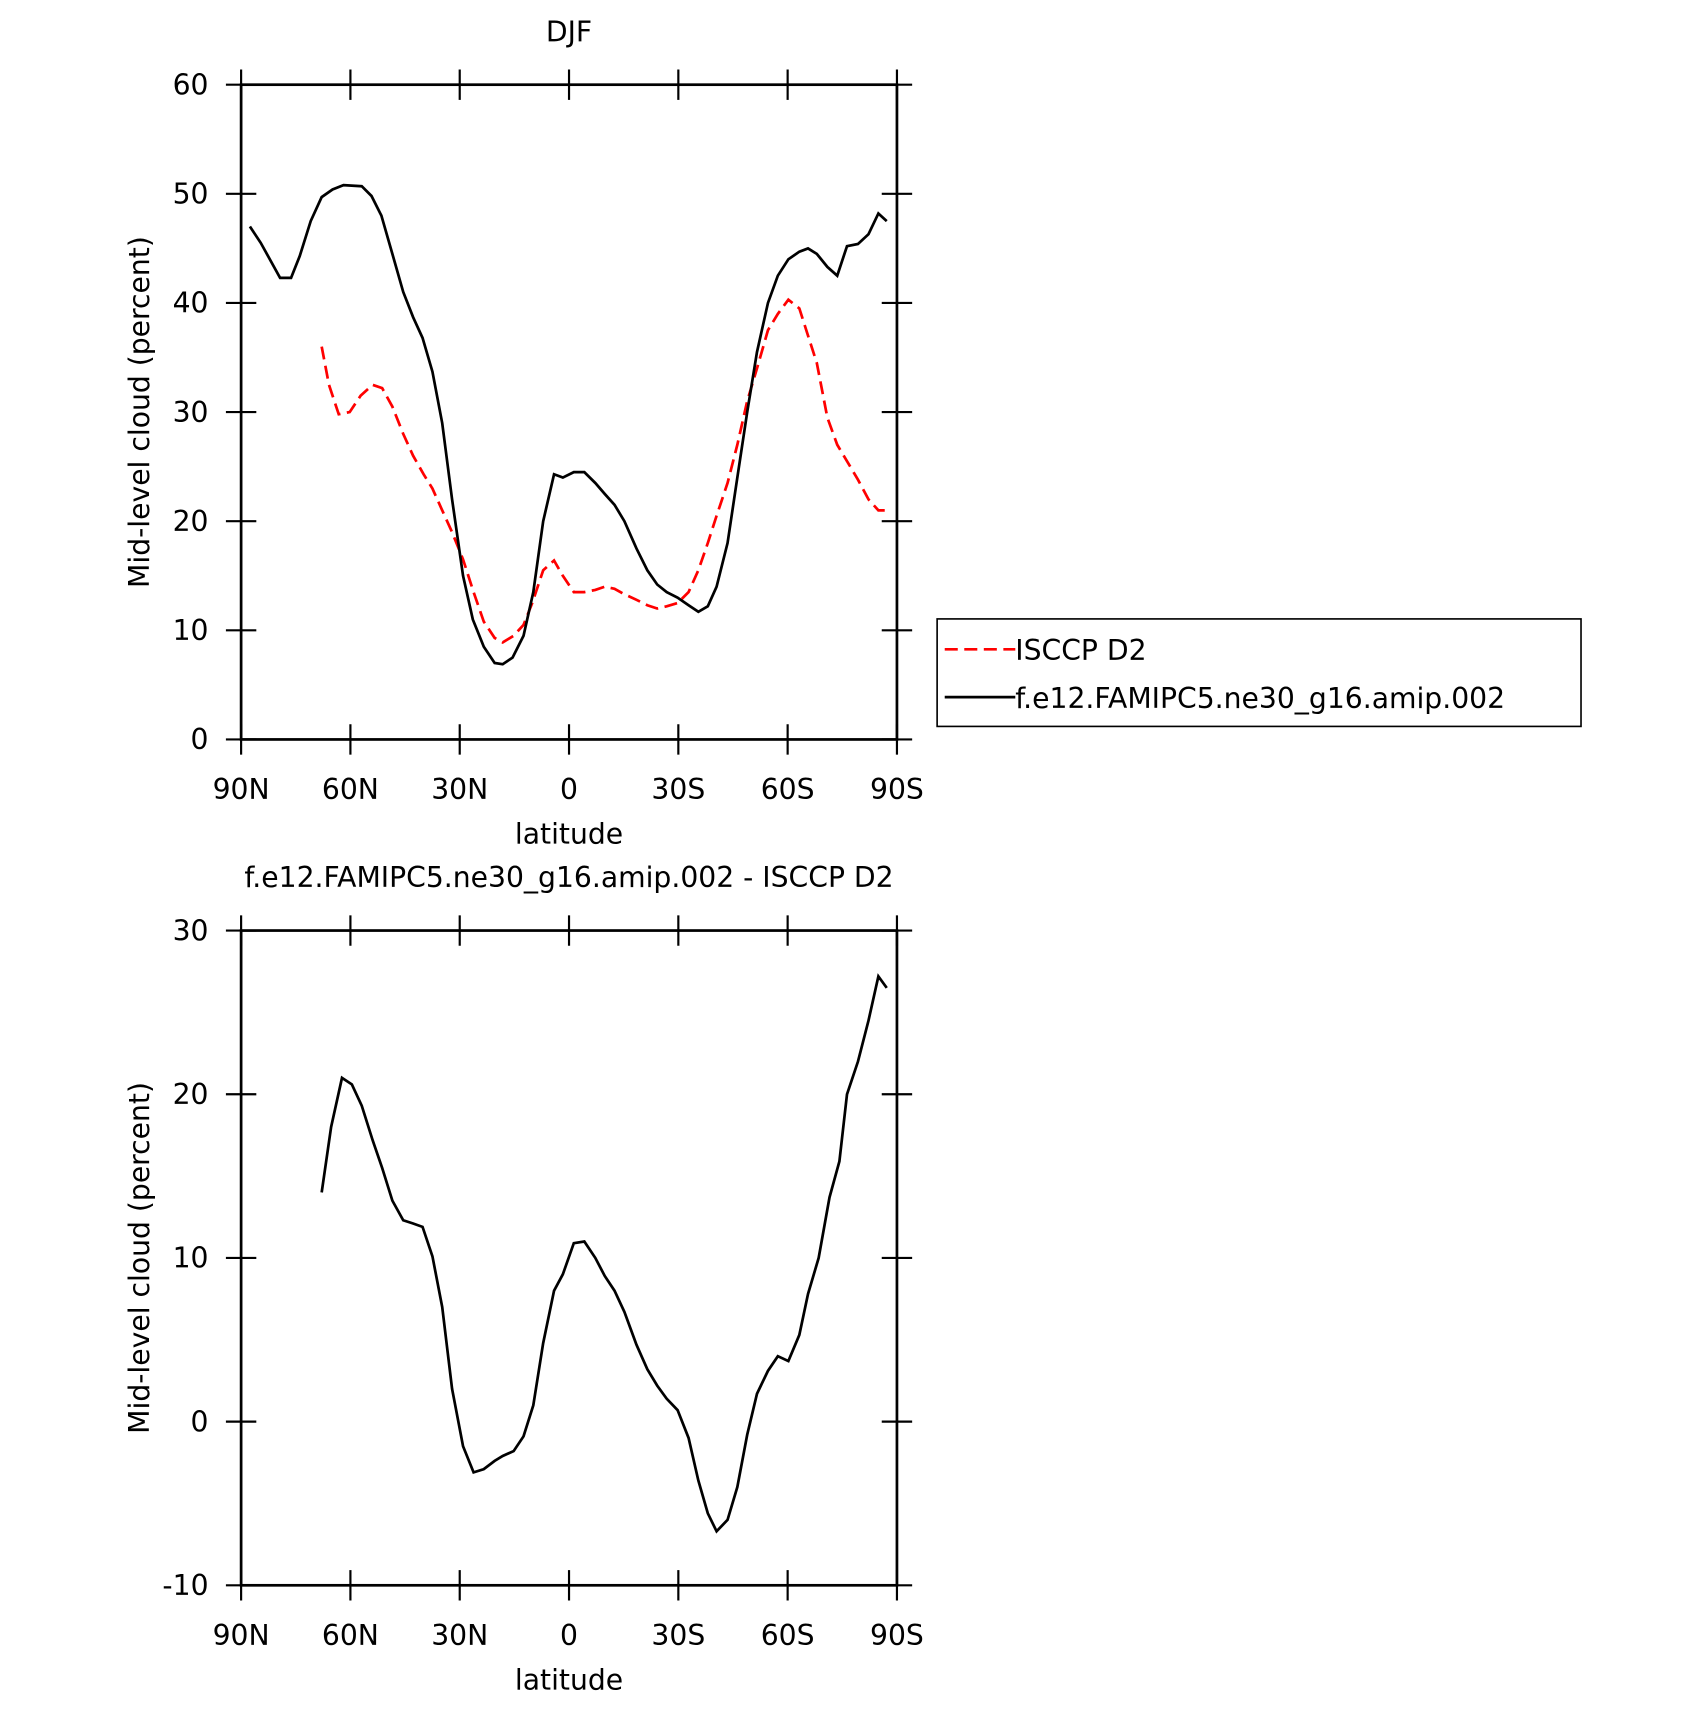 The width and height of the screenshot is (1694, 1712). I want to click on y-tick-label: -10, so click(185, 1585).